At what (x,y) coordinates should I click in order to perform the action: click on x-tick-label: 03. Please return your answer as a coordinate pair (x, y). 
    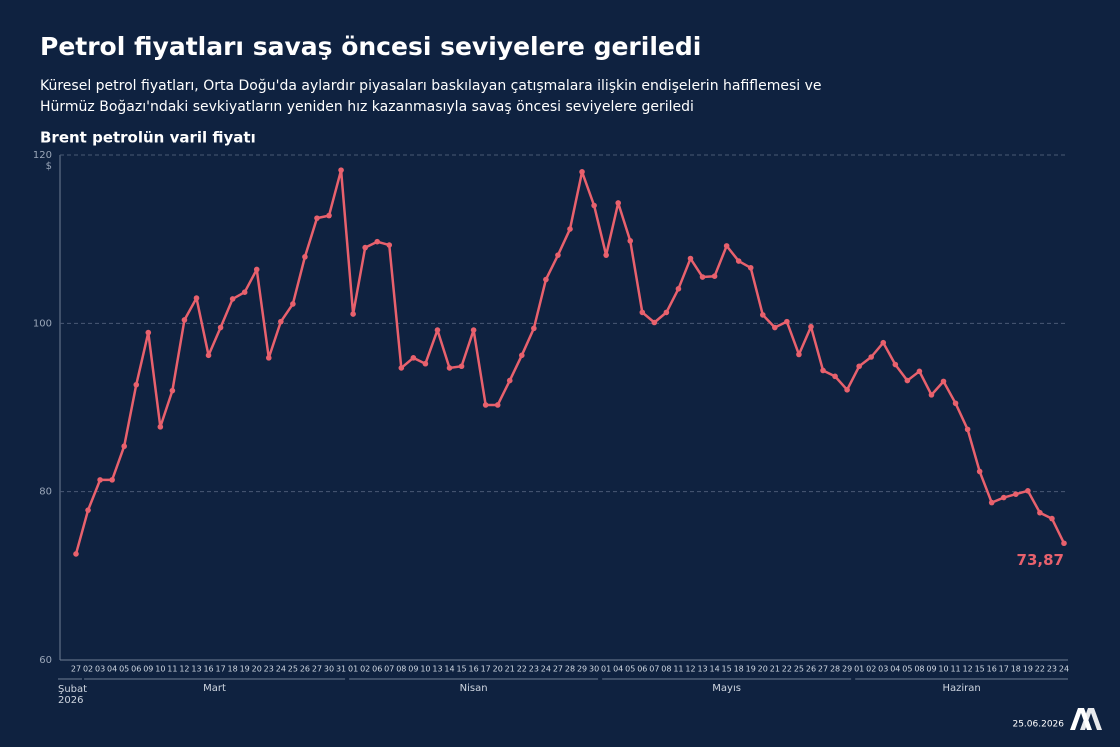
    Looking at the image, I should click on (883, 669).